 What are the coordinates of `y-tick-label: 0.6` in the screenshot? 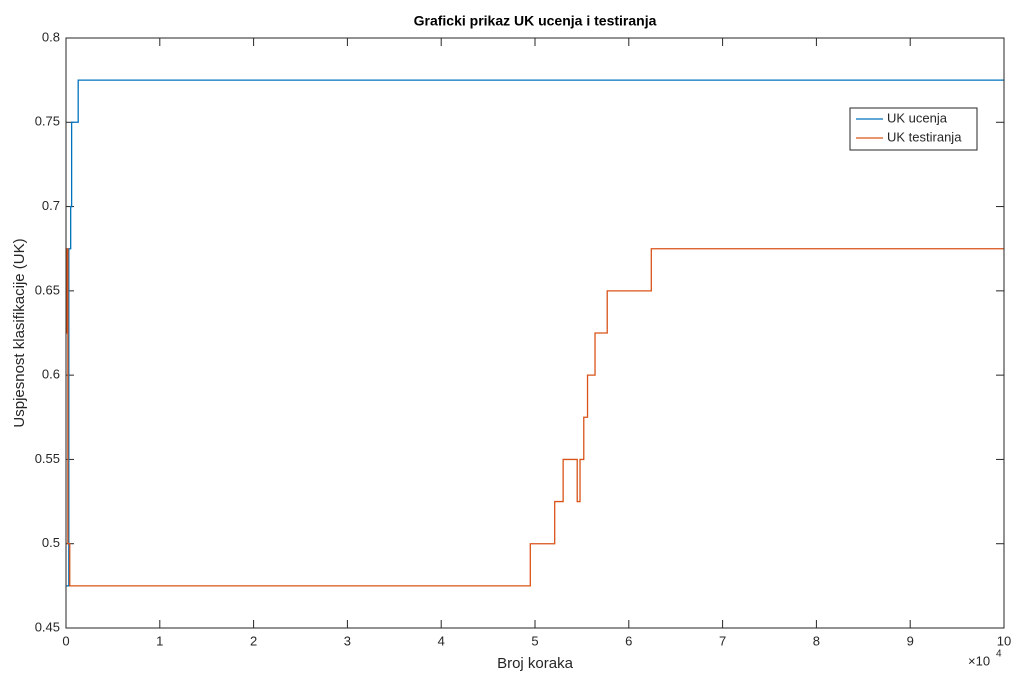 It's located at (51, 374).